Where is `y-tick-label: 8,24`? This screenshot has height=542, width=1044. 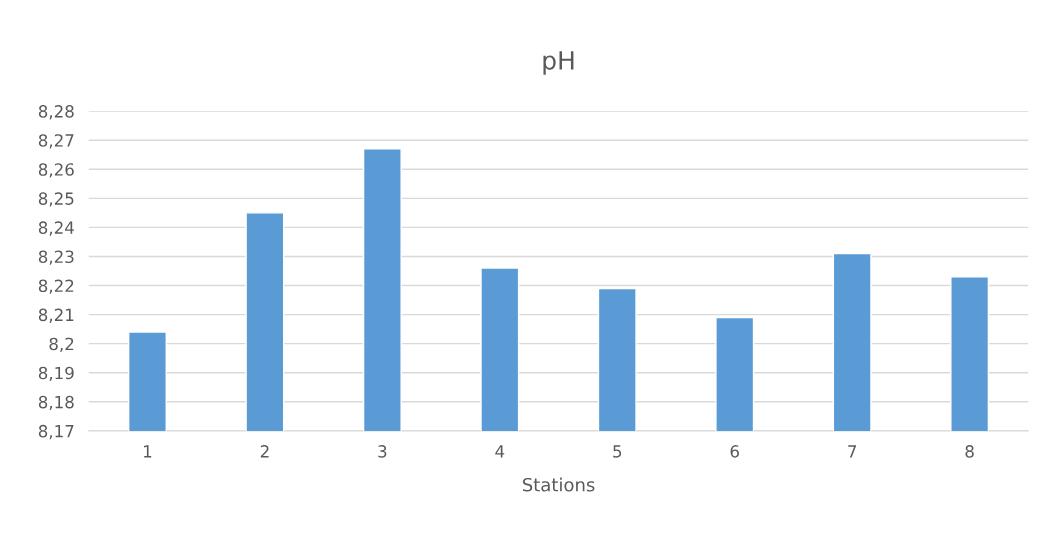
y-tick-label: 8,24 is located at coordinates (56, 228).